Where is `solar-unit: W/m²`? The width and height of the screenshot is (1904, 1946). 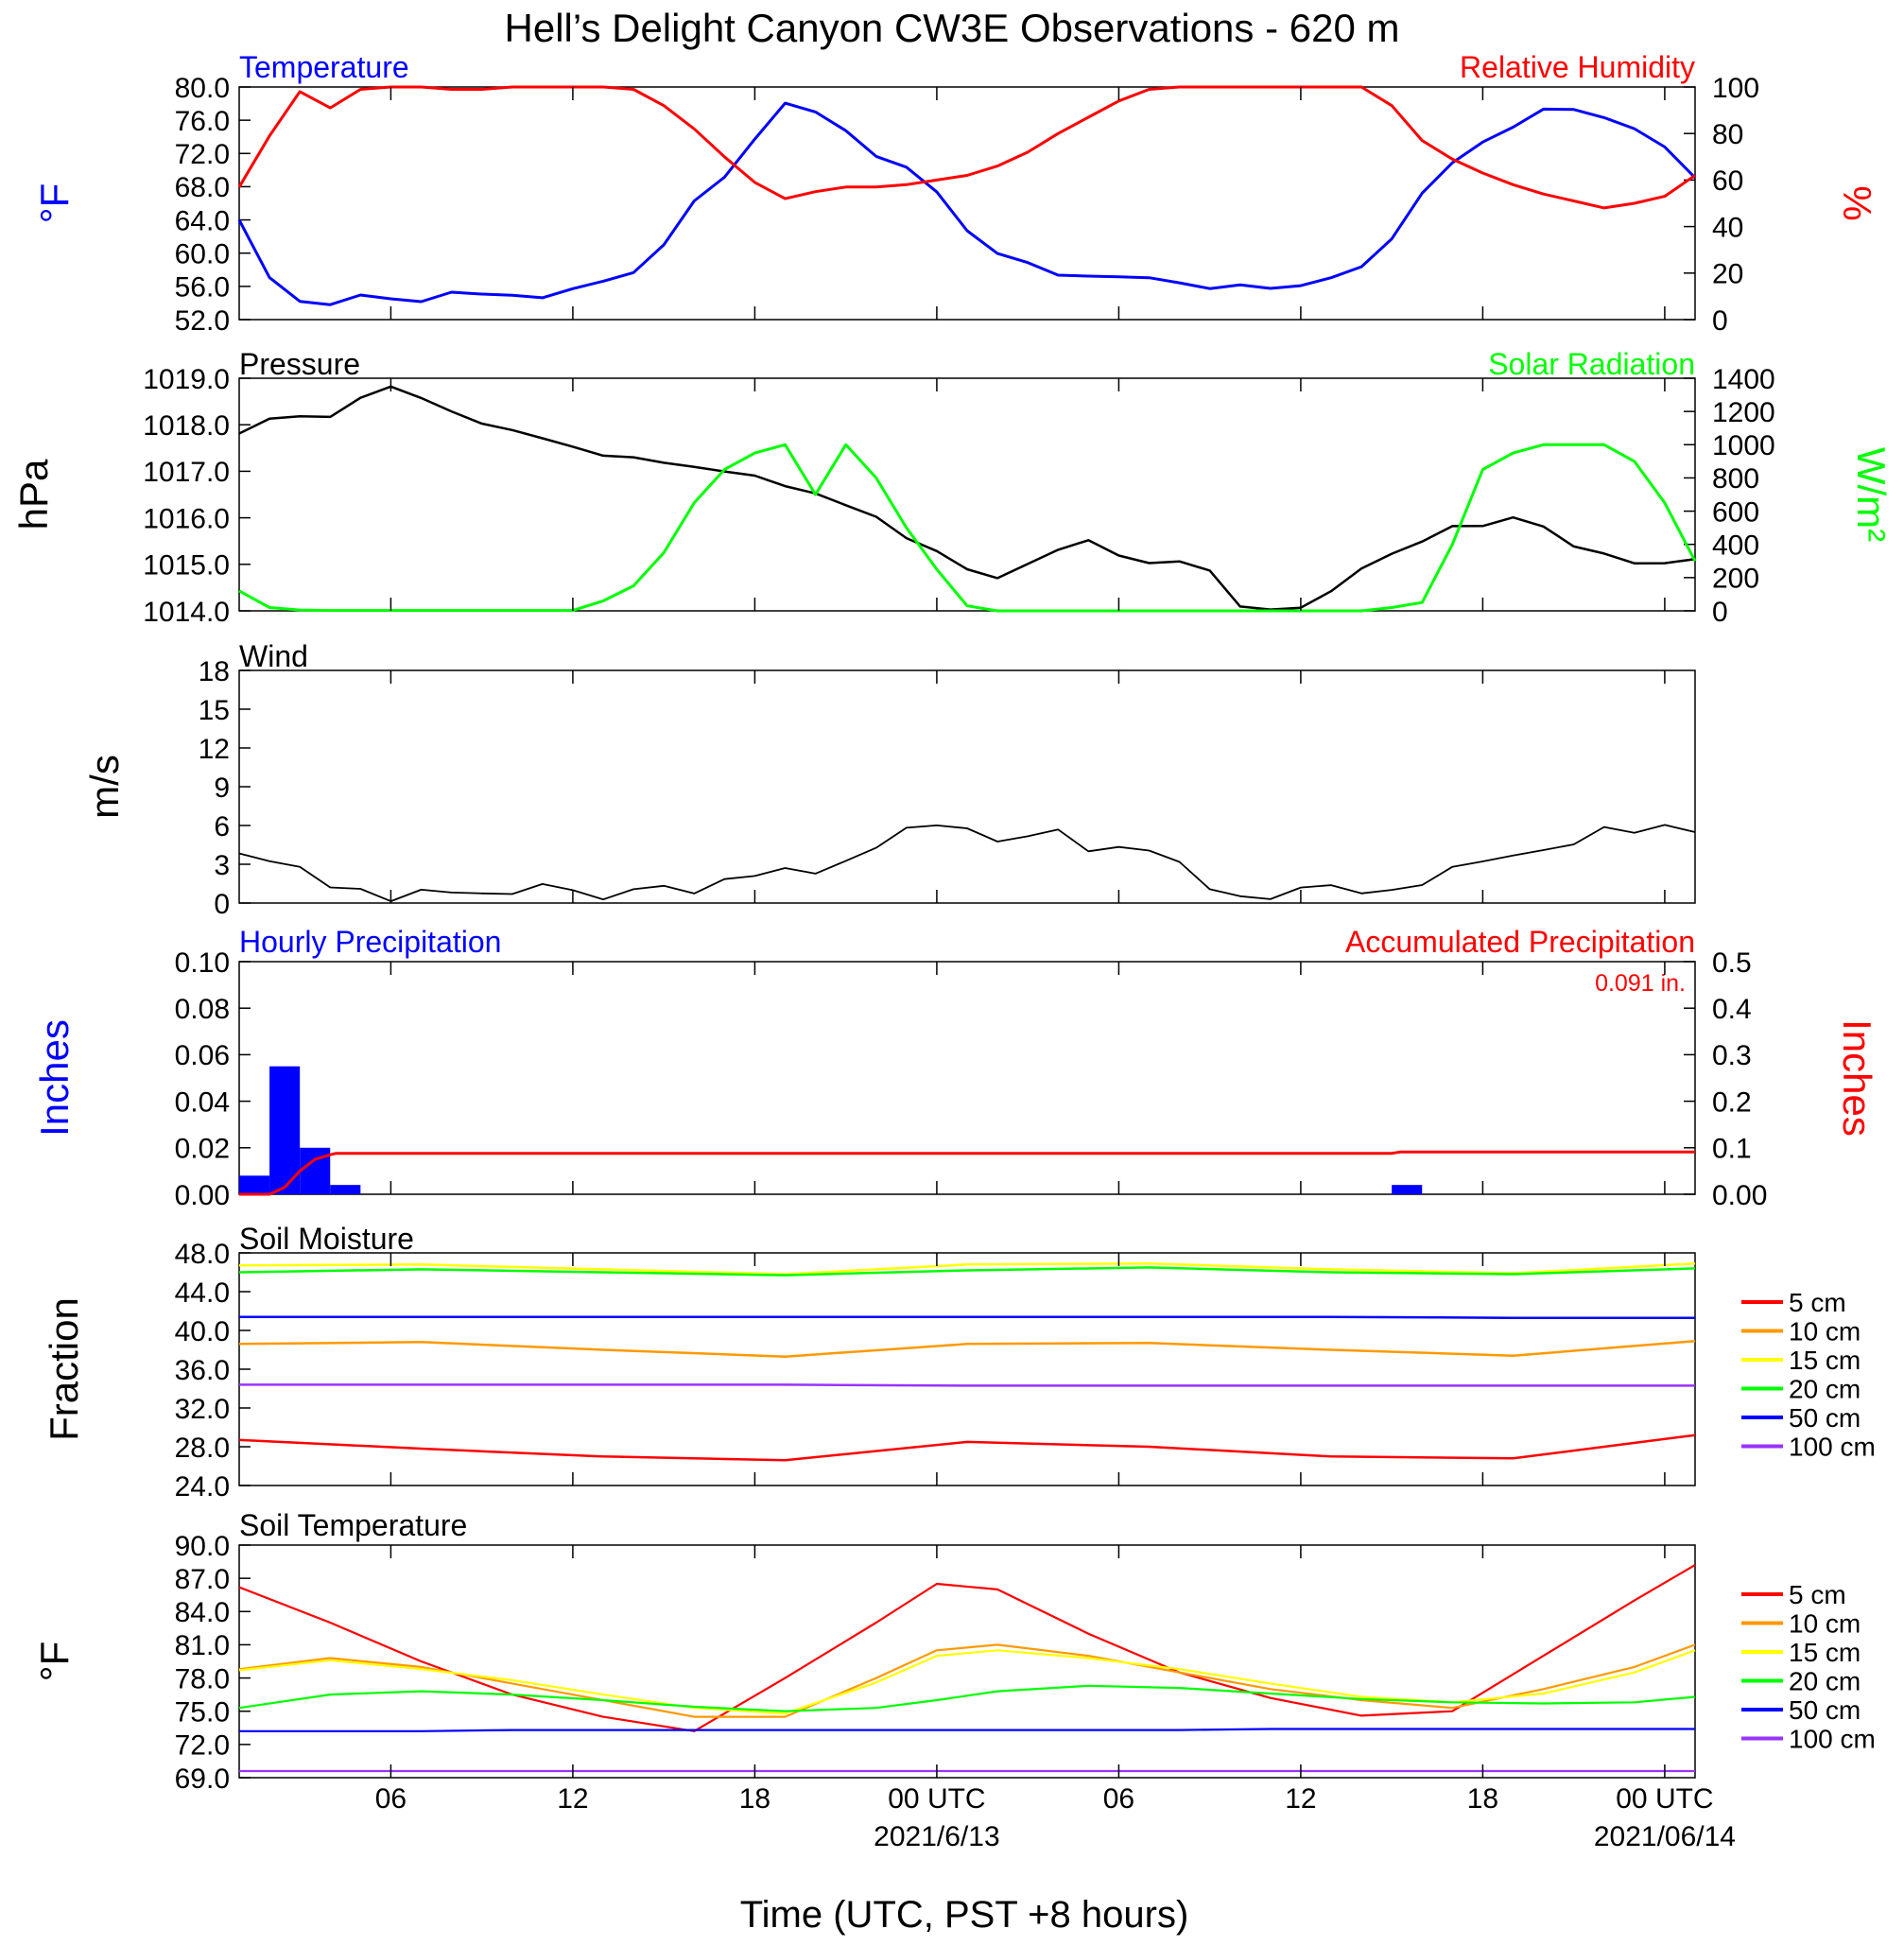 solar-unit: W/m² is located at coordinates (1872, 495).